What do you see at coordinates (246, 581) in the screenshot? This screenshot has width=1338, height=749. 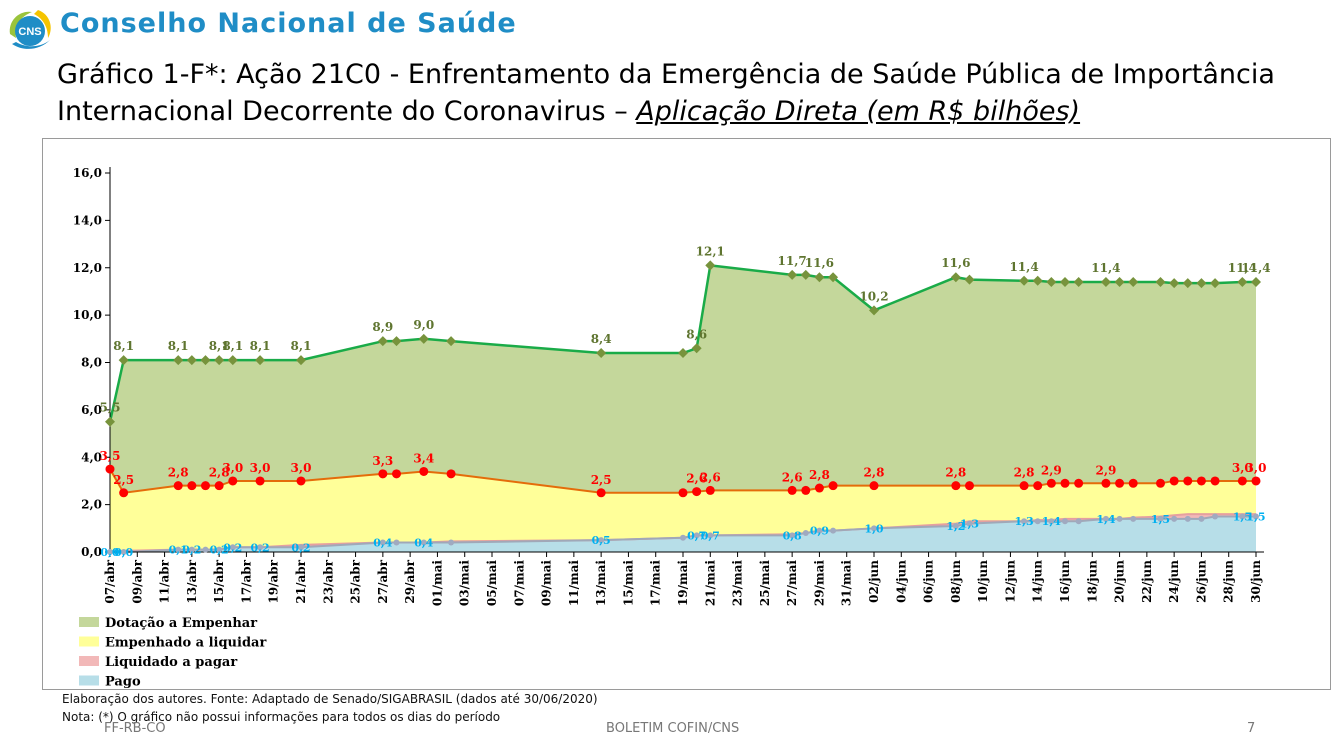 I see `x-tick-label: 17/abr` at bounding box center [246, 581].